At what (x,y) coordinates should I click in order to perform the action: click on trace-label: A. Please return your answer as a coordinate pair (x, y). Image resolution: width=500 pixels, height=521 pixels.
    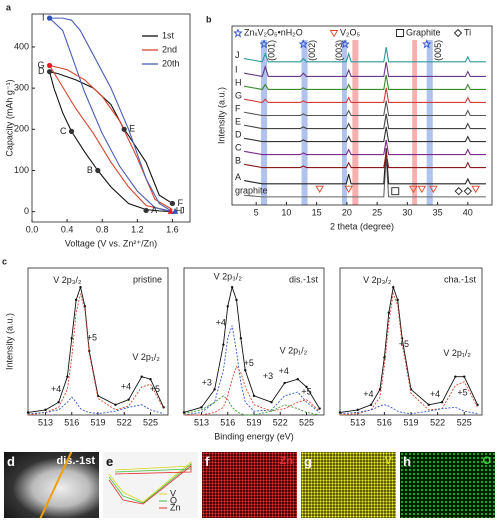
    Looking at the image, I should click on (238, 177).